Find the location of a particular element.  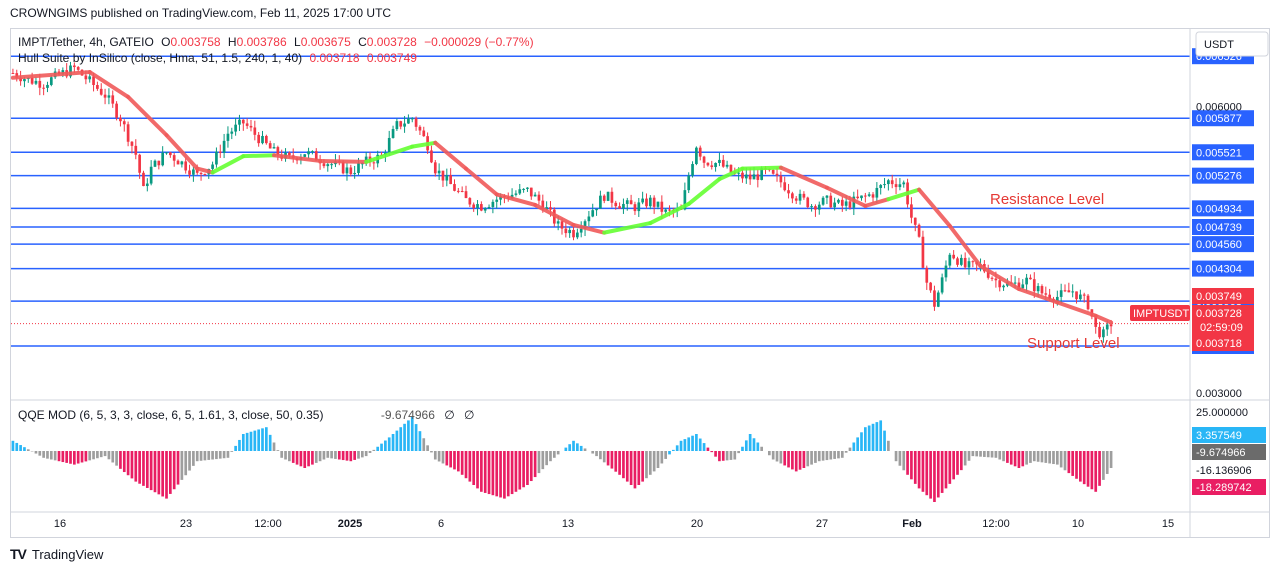

time-tick-label: Feb is located at coordinates (912, 524).